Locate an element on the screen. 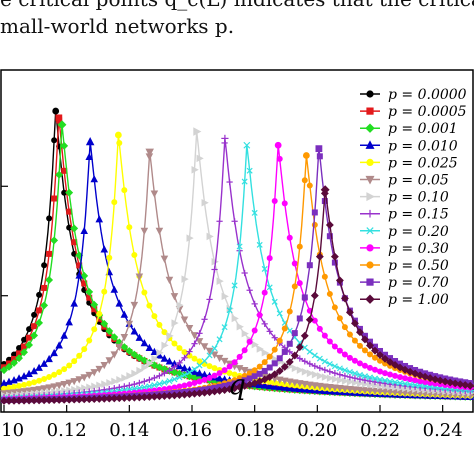 The image size is (474, 474). legend-entry: p = 0.025 is located at coordinates (409, 163).